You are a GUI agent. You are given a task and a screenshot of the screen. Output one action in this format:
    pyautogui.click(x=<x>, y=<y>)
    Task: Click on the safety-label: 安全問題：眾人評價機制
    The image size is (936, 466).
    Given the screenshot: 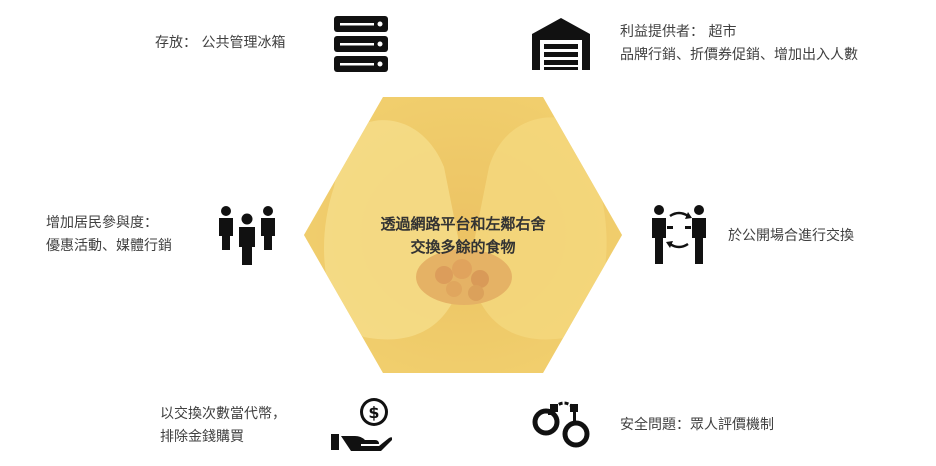 What is the action you would take?
    pyautogui.click(x=697, y=425)
    